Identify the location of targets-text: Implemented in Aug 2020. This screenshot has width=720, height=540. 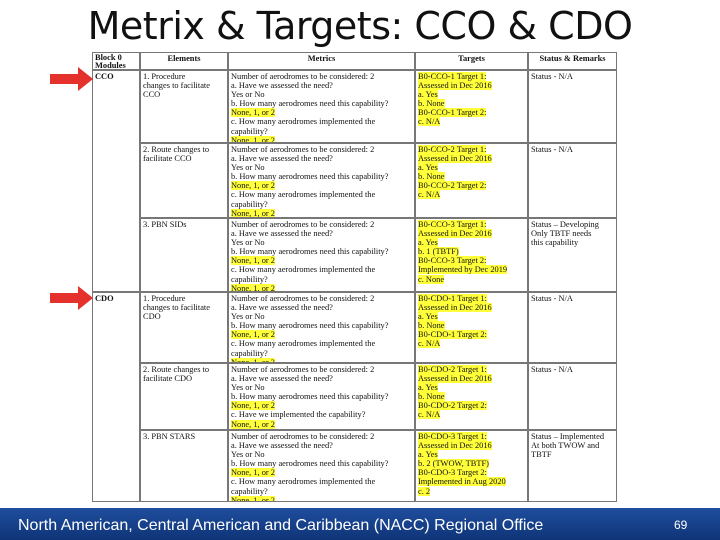
(462, 482).